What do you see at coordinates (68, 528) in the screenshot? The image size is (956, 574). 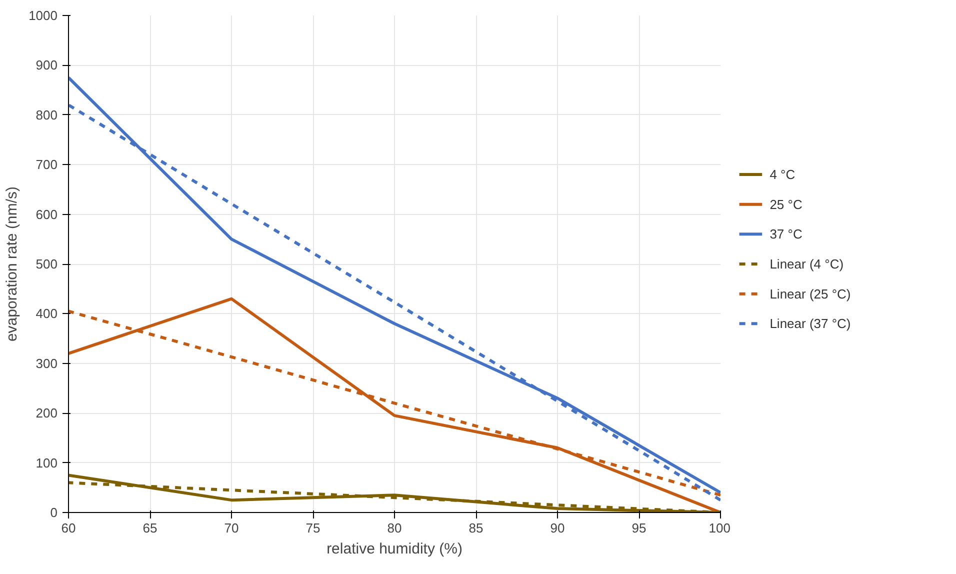 I see `x-tick-label: 60` at bounding box center [68, 528].